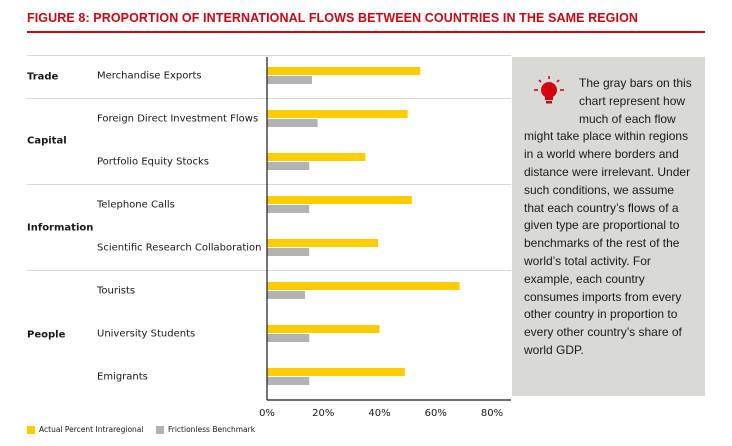 The image size is (732, 446). I want to click on legend-label-benchmark: Frictionless Benchmark, so click(212, 429).